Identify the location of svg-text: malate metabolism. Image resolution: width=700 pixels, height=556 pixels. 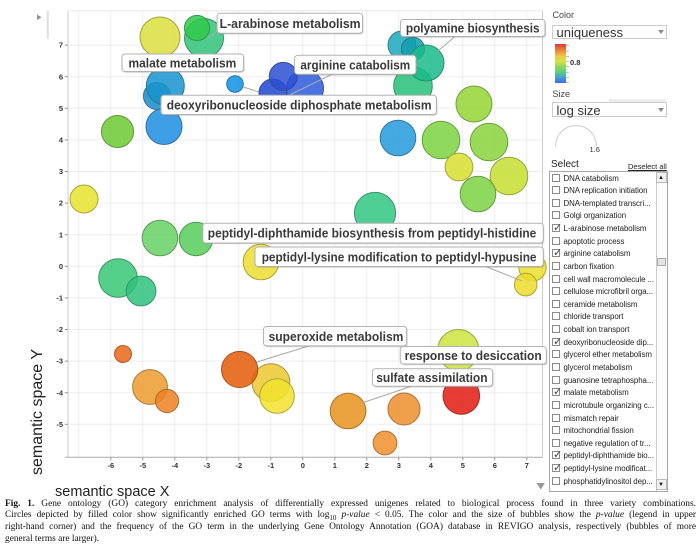
(183, 62).